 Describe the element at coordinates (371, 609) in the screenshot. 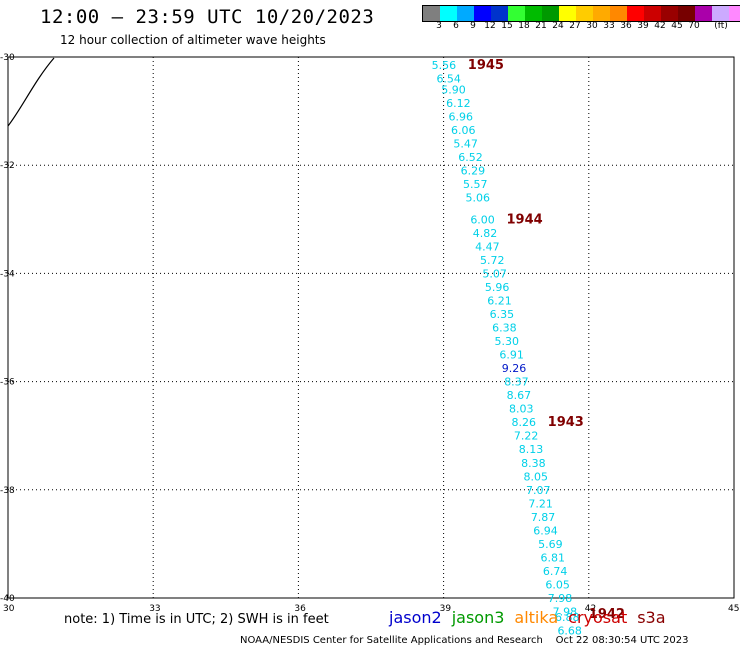

I see `longitude-labels: 30 33 36 39 42 45` at that location.